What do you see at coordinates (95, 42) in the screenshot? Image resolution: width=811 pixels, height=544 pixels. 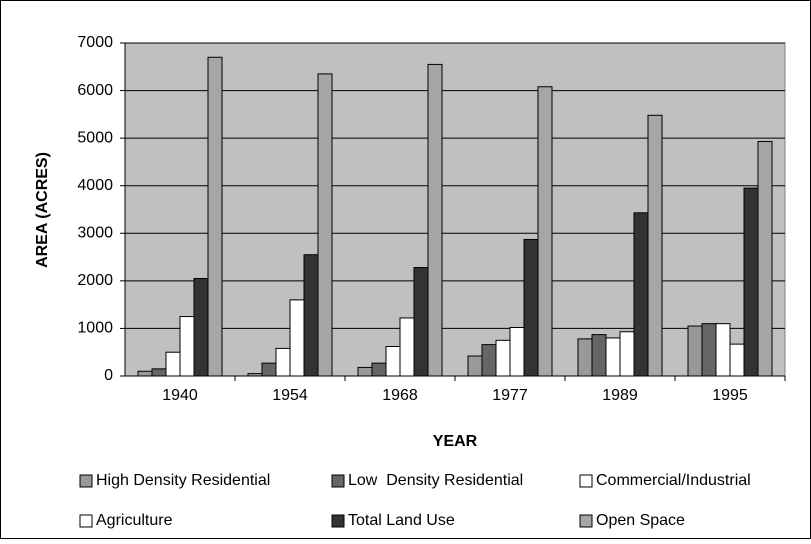 I see `y-tick-label: 7000` at bounding box center [95, 42].